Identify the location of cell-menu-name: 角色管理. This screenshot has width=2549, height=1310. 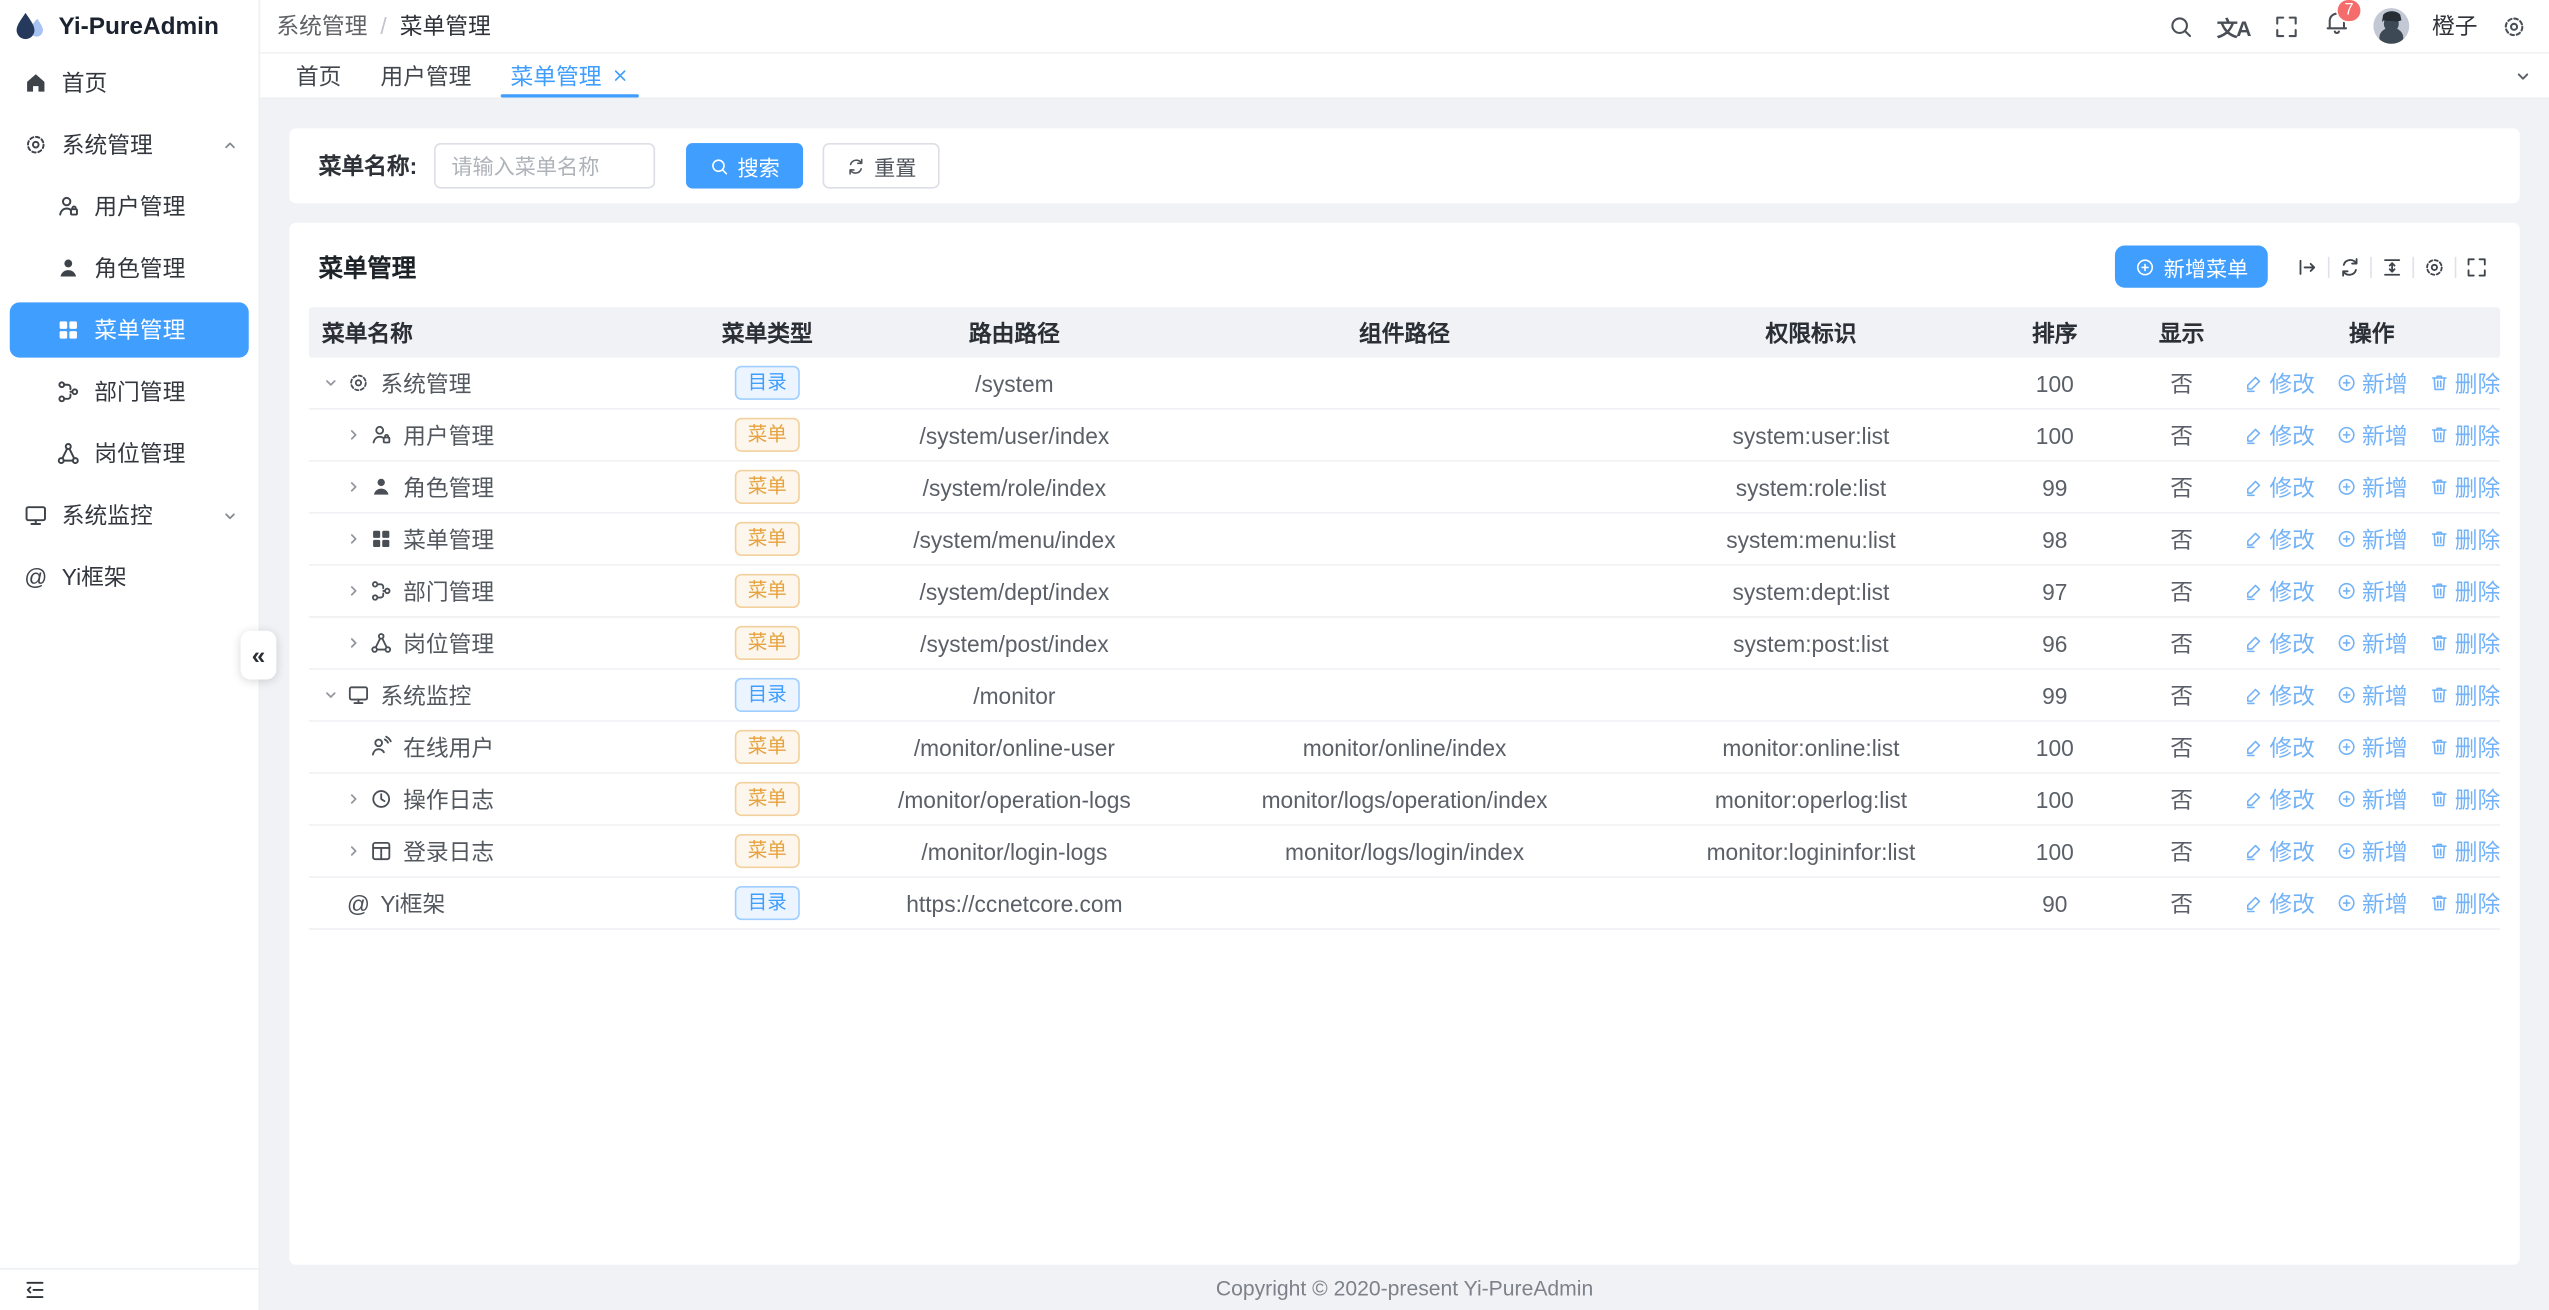
(496, 487).